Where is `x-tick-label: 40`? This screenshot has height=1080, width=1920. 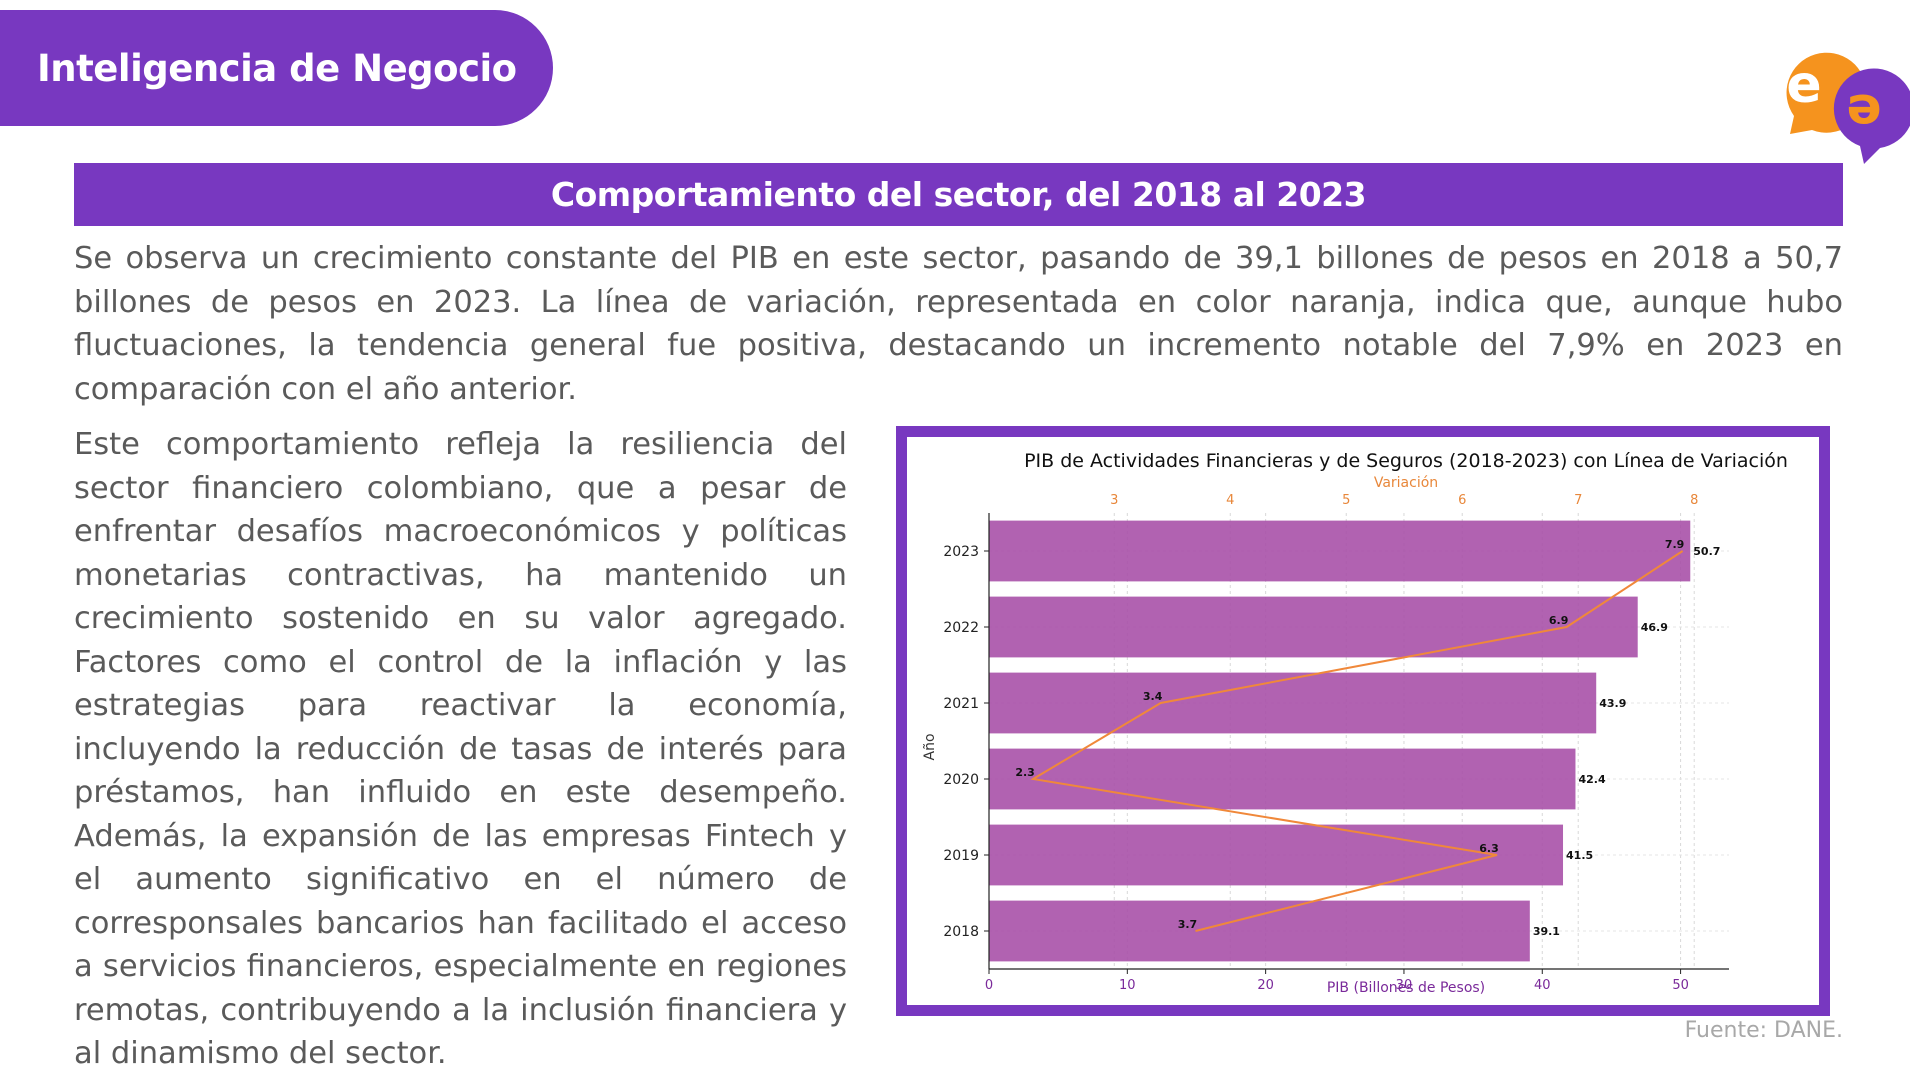 x-tick-label: 40 is located at coordinates (1542, 985).